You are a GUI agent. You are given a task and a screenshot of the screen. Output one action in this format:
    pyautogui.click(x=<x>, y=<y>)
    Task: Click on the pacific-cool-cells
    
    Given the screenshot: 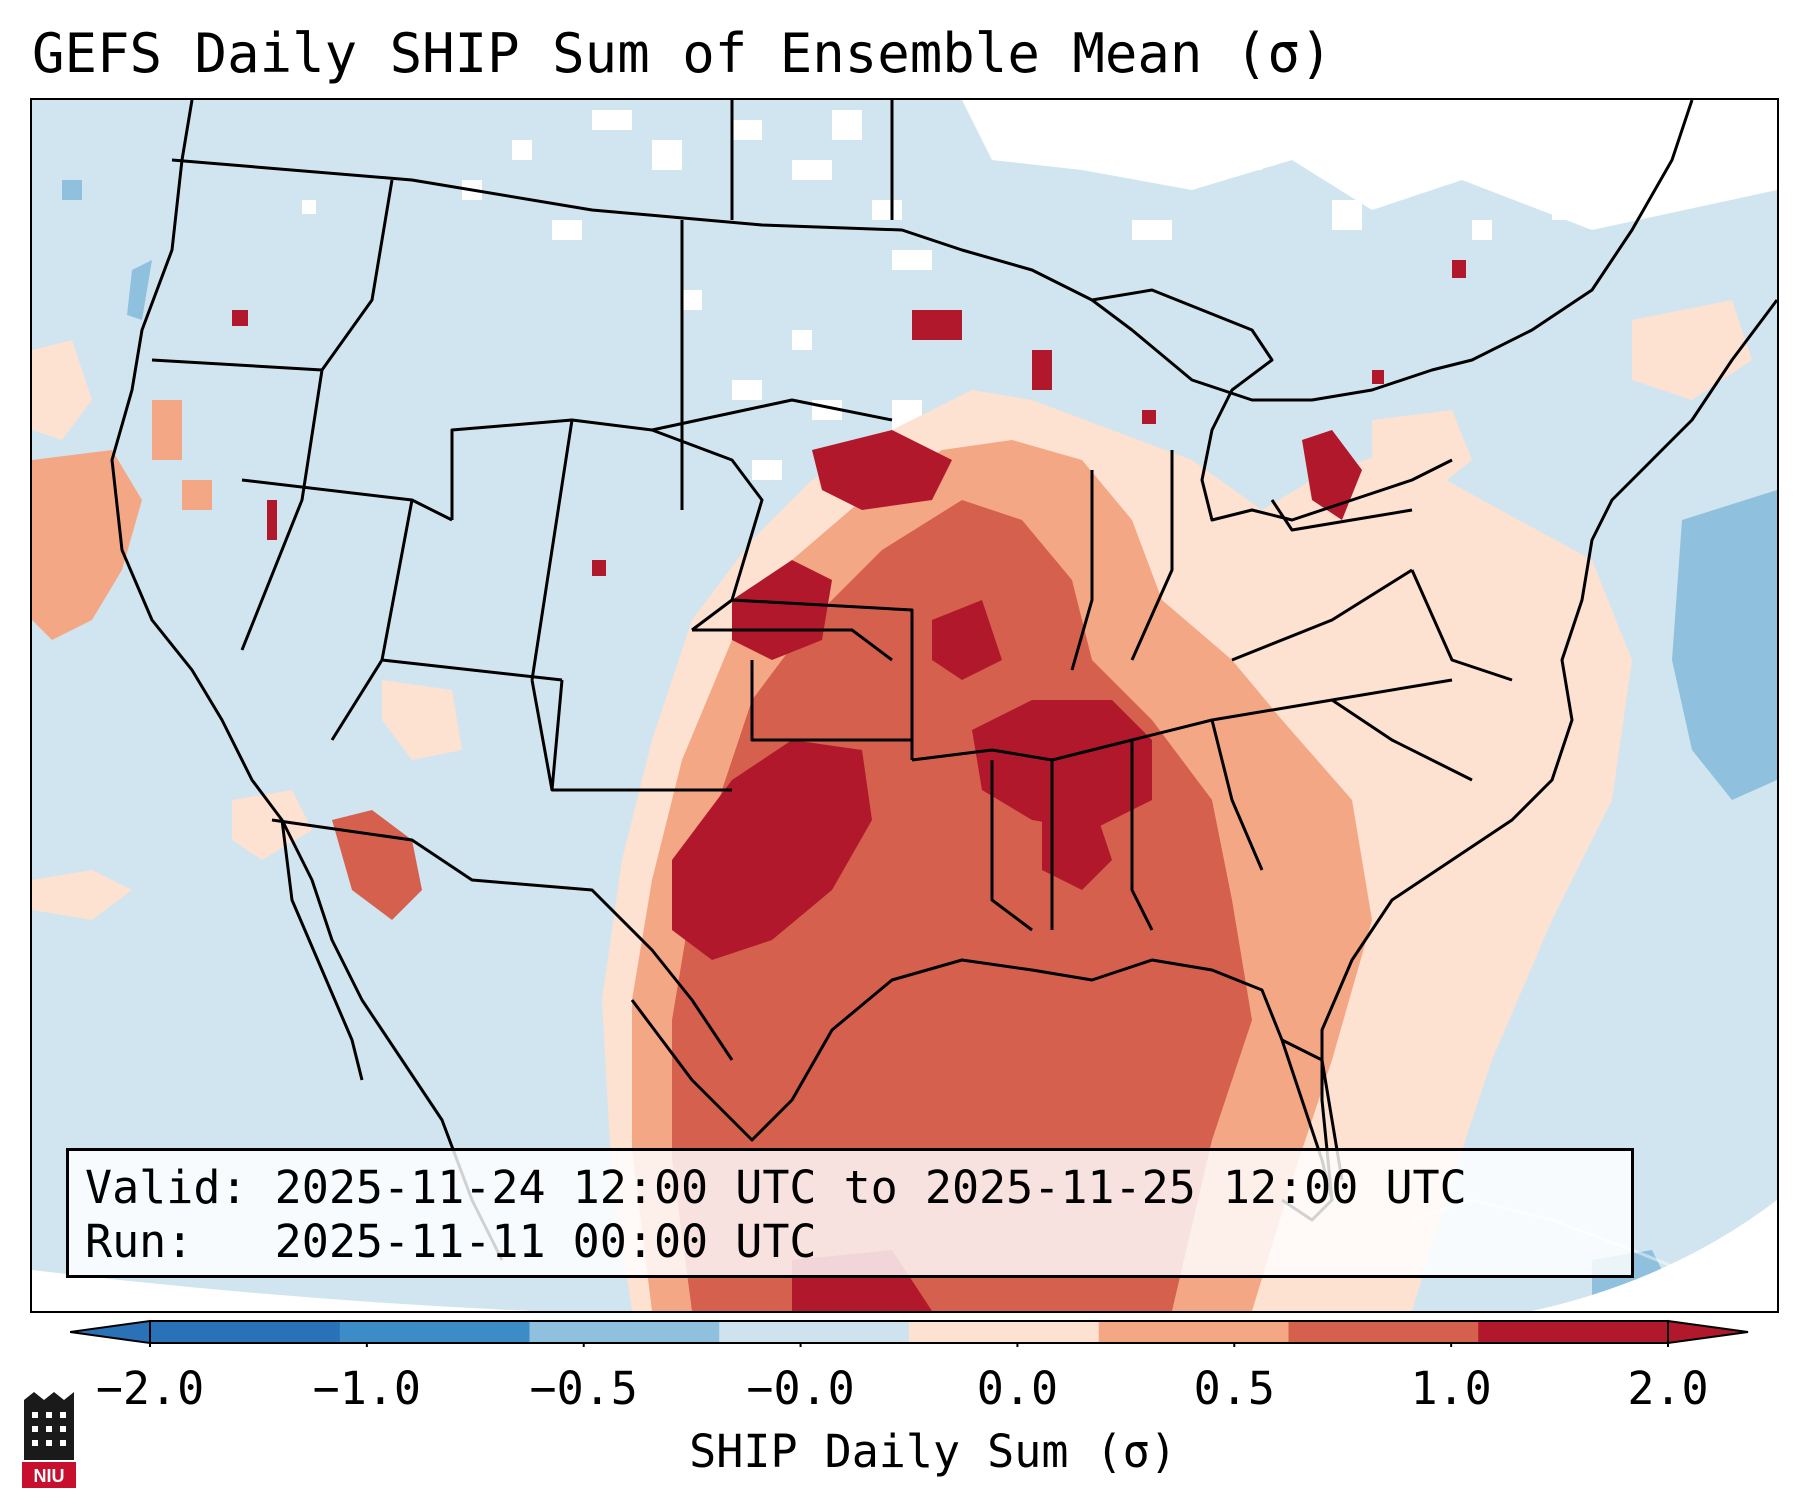 What is the action you would take?
    pyautogui.click(x=139, y=290)
    